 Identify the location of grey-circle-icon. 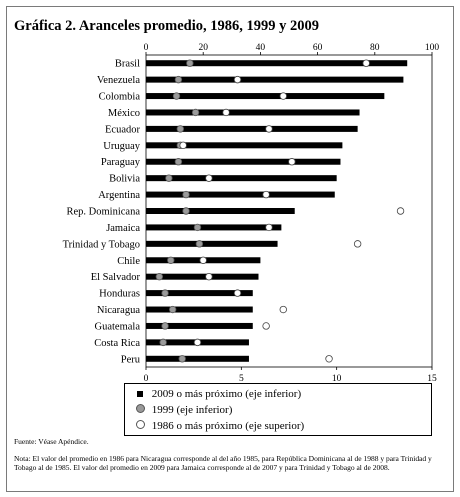
(140, 410).